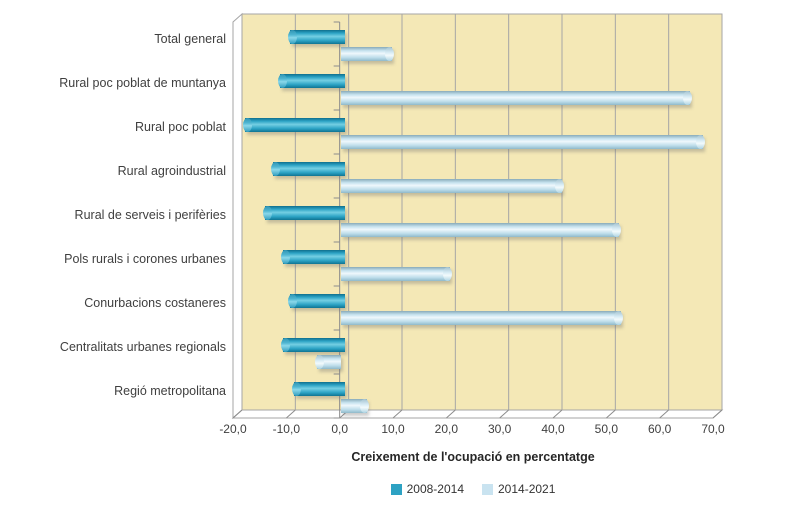 The image size is (791, 510). Describe the element at coordinates (393, 429) in the screenshot. I see `x-tick-label: 10,0` at that location.